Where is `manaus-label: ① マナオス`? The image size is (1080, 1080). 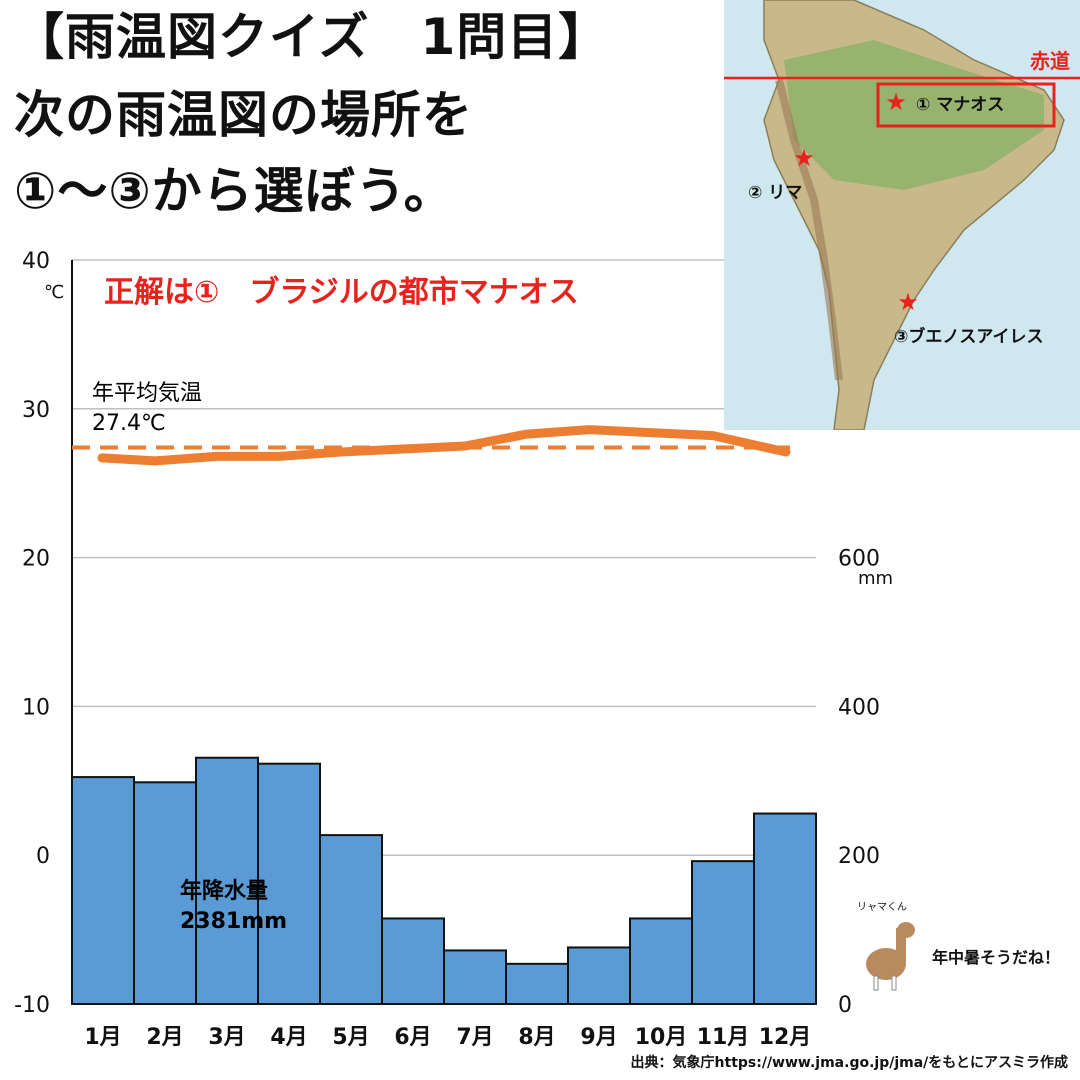
manaus-label: ① マナオス is located at coordinates (960, 105).